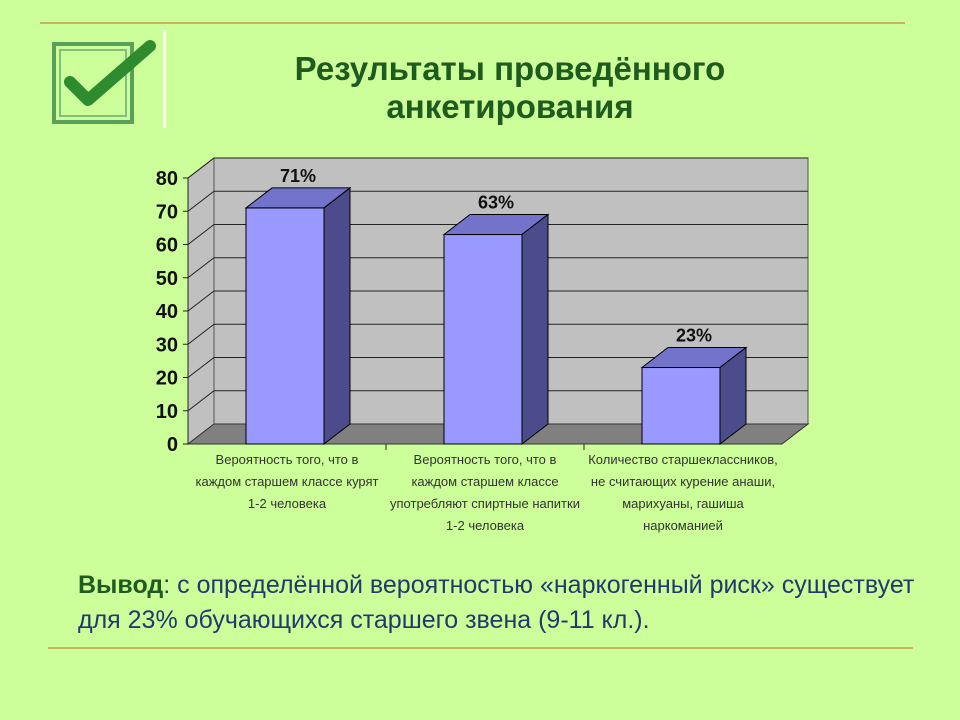 This screenshot has height=720, width=960. I want to click on y-tick-label: 70, so click(167, 212).